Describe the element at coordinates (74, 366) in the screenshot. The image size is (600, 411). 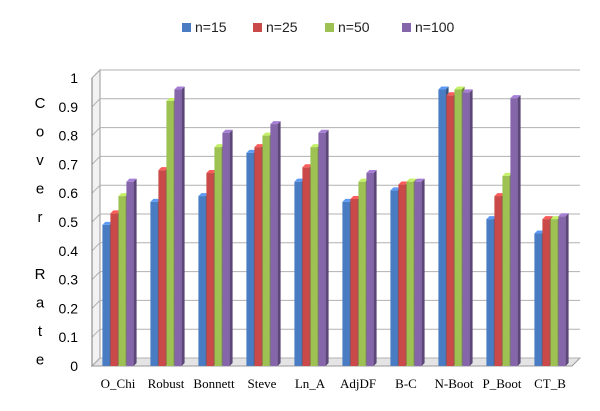
I see `y-tick-label: 0` at that location.